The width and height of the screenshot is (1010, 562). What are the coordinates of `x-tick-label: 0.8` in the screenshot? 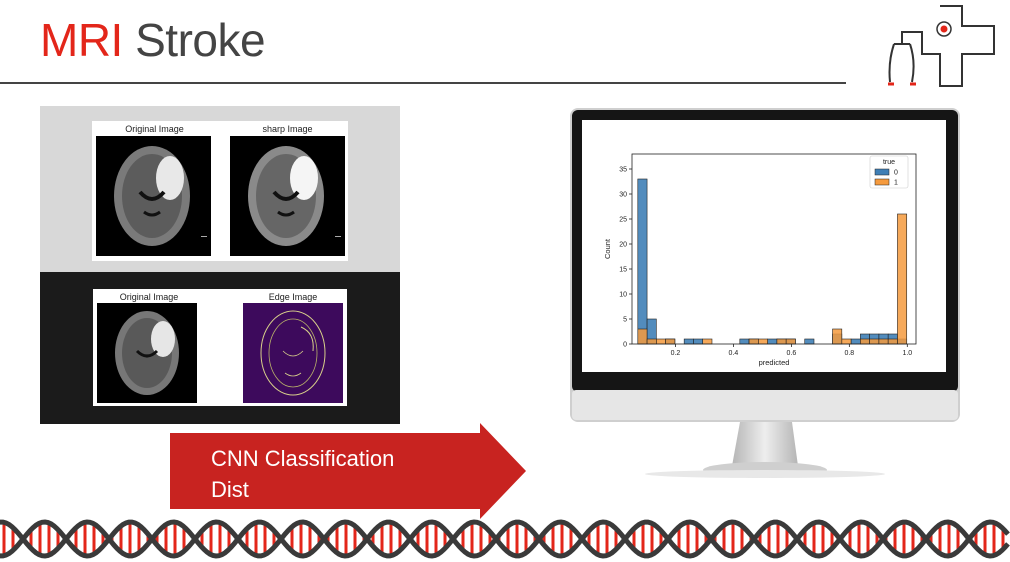 It's located at (849, 353).